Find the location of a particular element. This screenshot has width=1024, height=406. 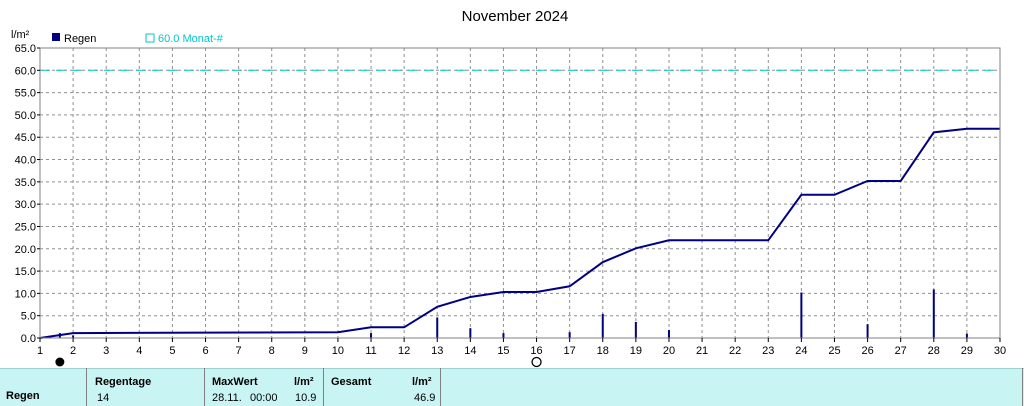

x-tick-label: 21 is located at coordinates (702, 351).